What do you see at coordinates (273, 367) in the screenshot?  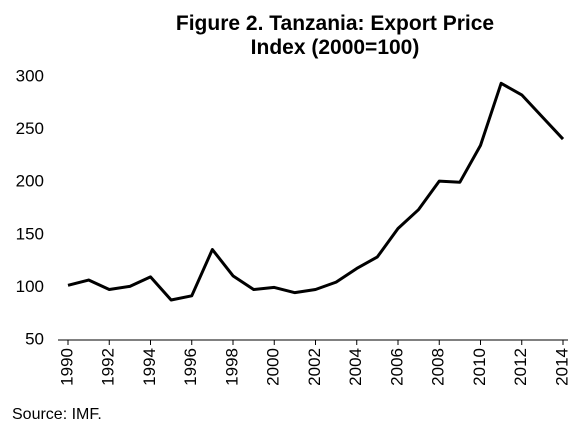 I see `x-tick-label: 2000` at bounding box center [273, 367].